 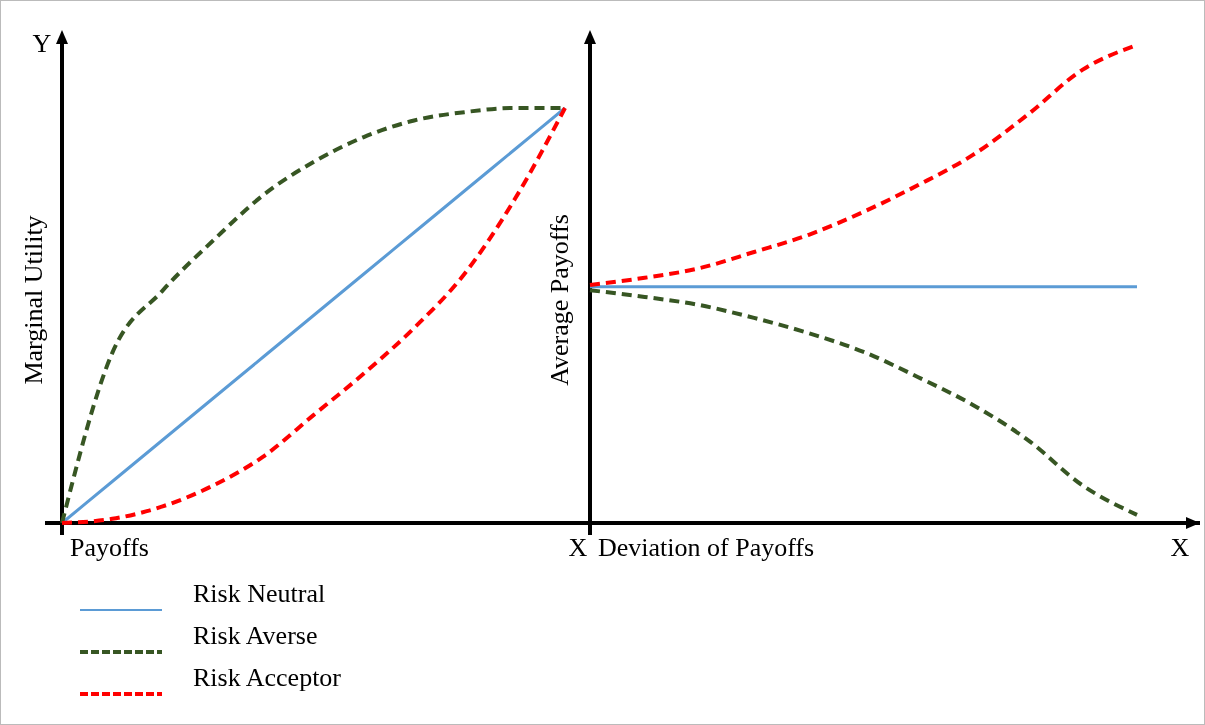 What do you see at coordinates (267, 677) in the screenshot?
I see `legend-label: Risk Acceptor` at bounding box center [267, 677].